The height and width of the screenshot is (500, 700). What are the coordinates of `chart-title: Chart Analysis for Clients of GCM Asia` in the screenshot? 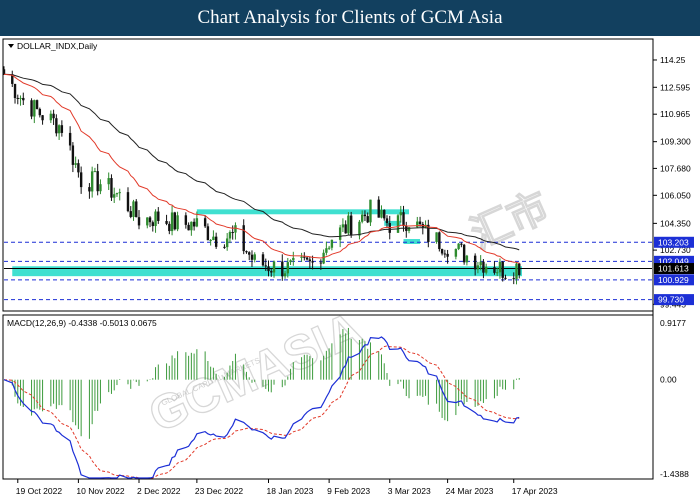 It's located at (350, 17).